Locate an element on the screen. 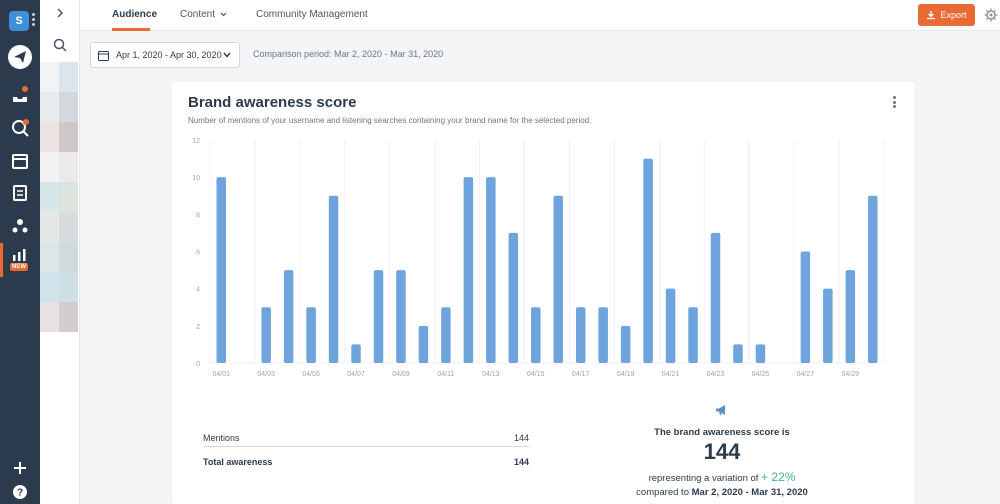 The height and width of the screenshot is (504, 1000). total-awareness-value: 144 is located at coordinates (521, 462).